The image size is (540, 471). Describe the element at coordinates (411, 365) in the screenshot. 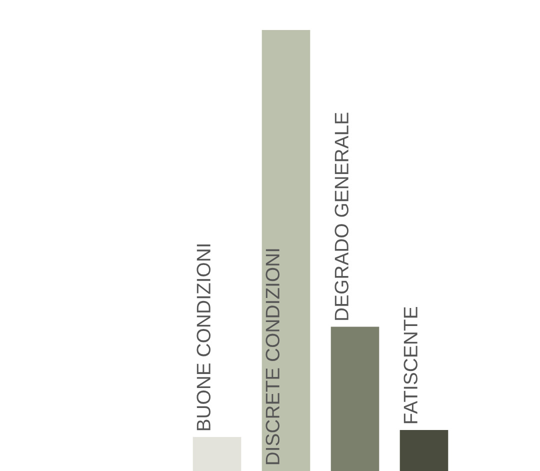

I see `x-tick-label: FATISCENTE` at that location.